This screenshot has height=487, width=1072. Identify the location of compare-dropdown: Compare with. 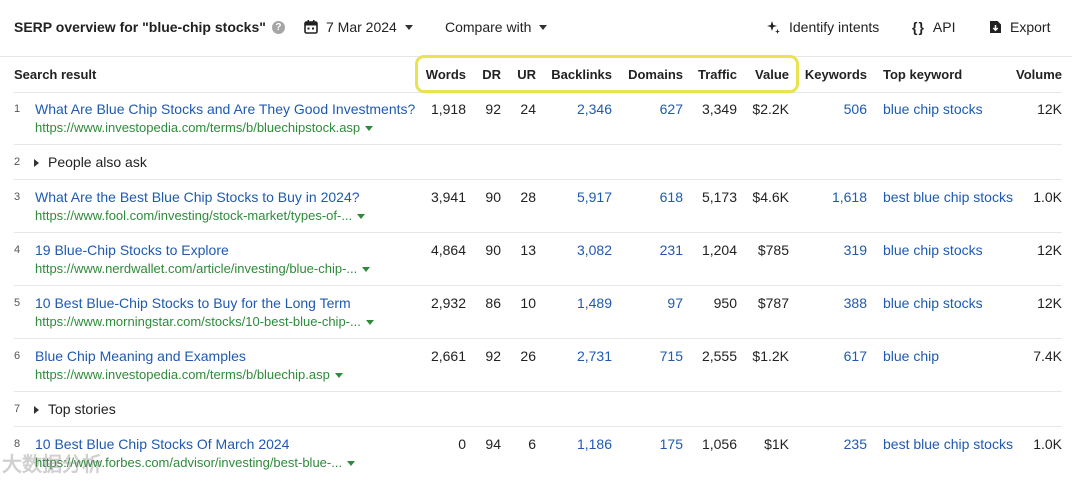
(496, 27).